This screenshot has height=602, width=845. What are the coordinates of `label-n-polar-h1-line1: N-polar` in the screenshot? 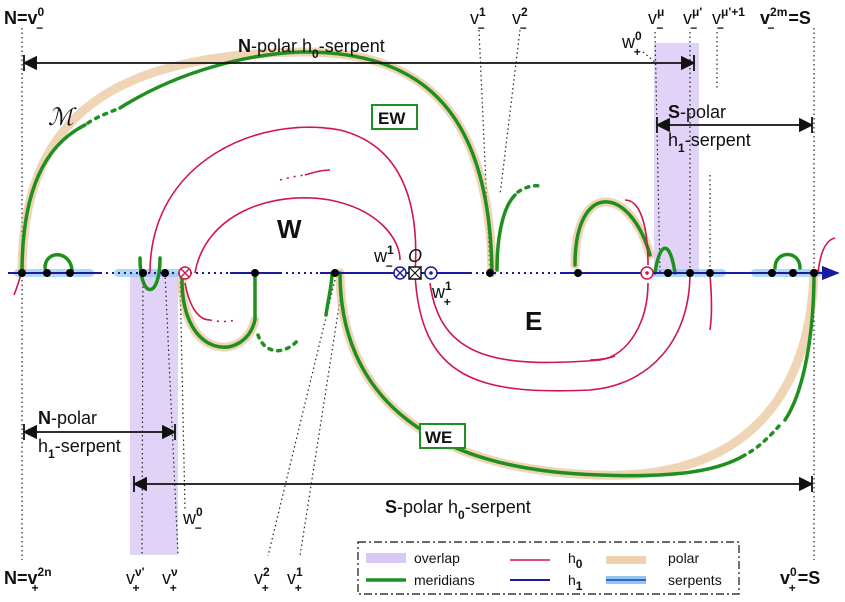 It's located at (67, 418).